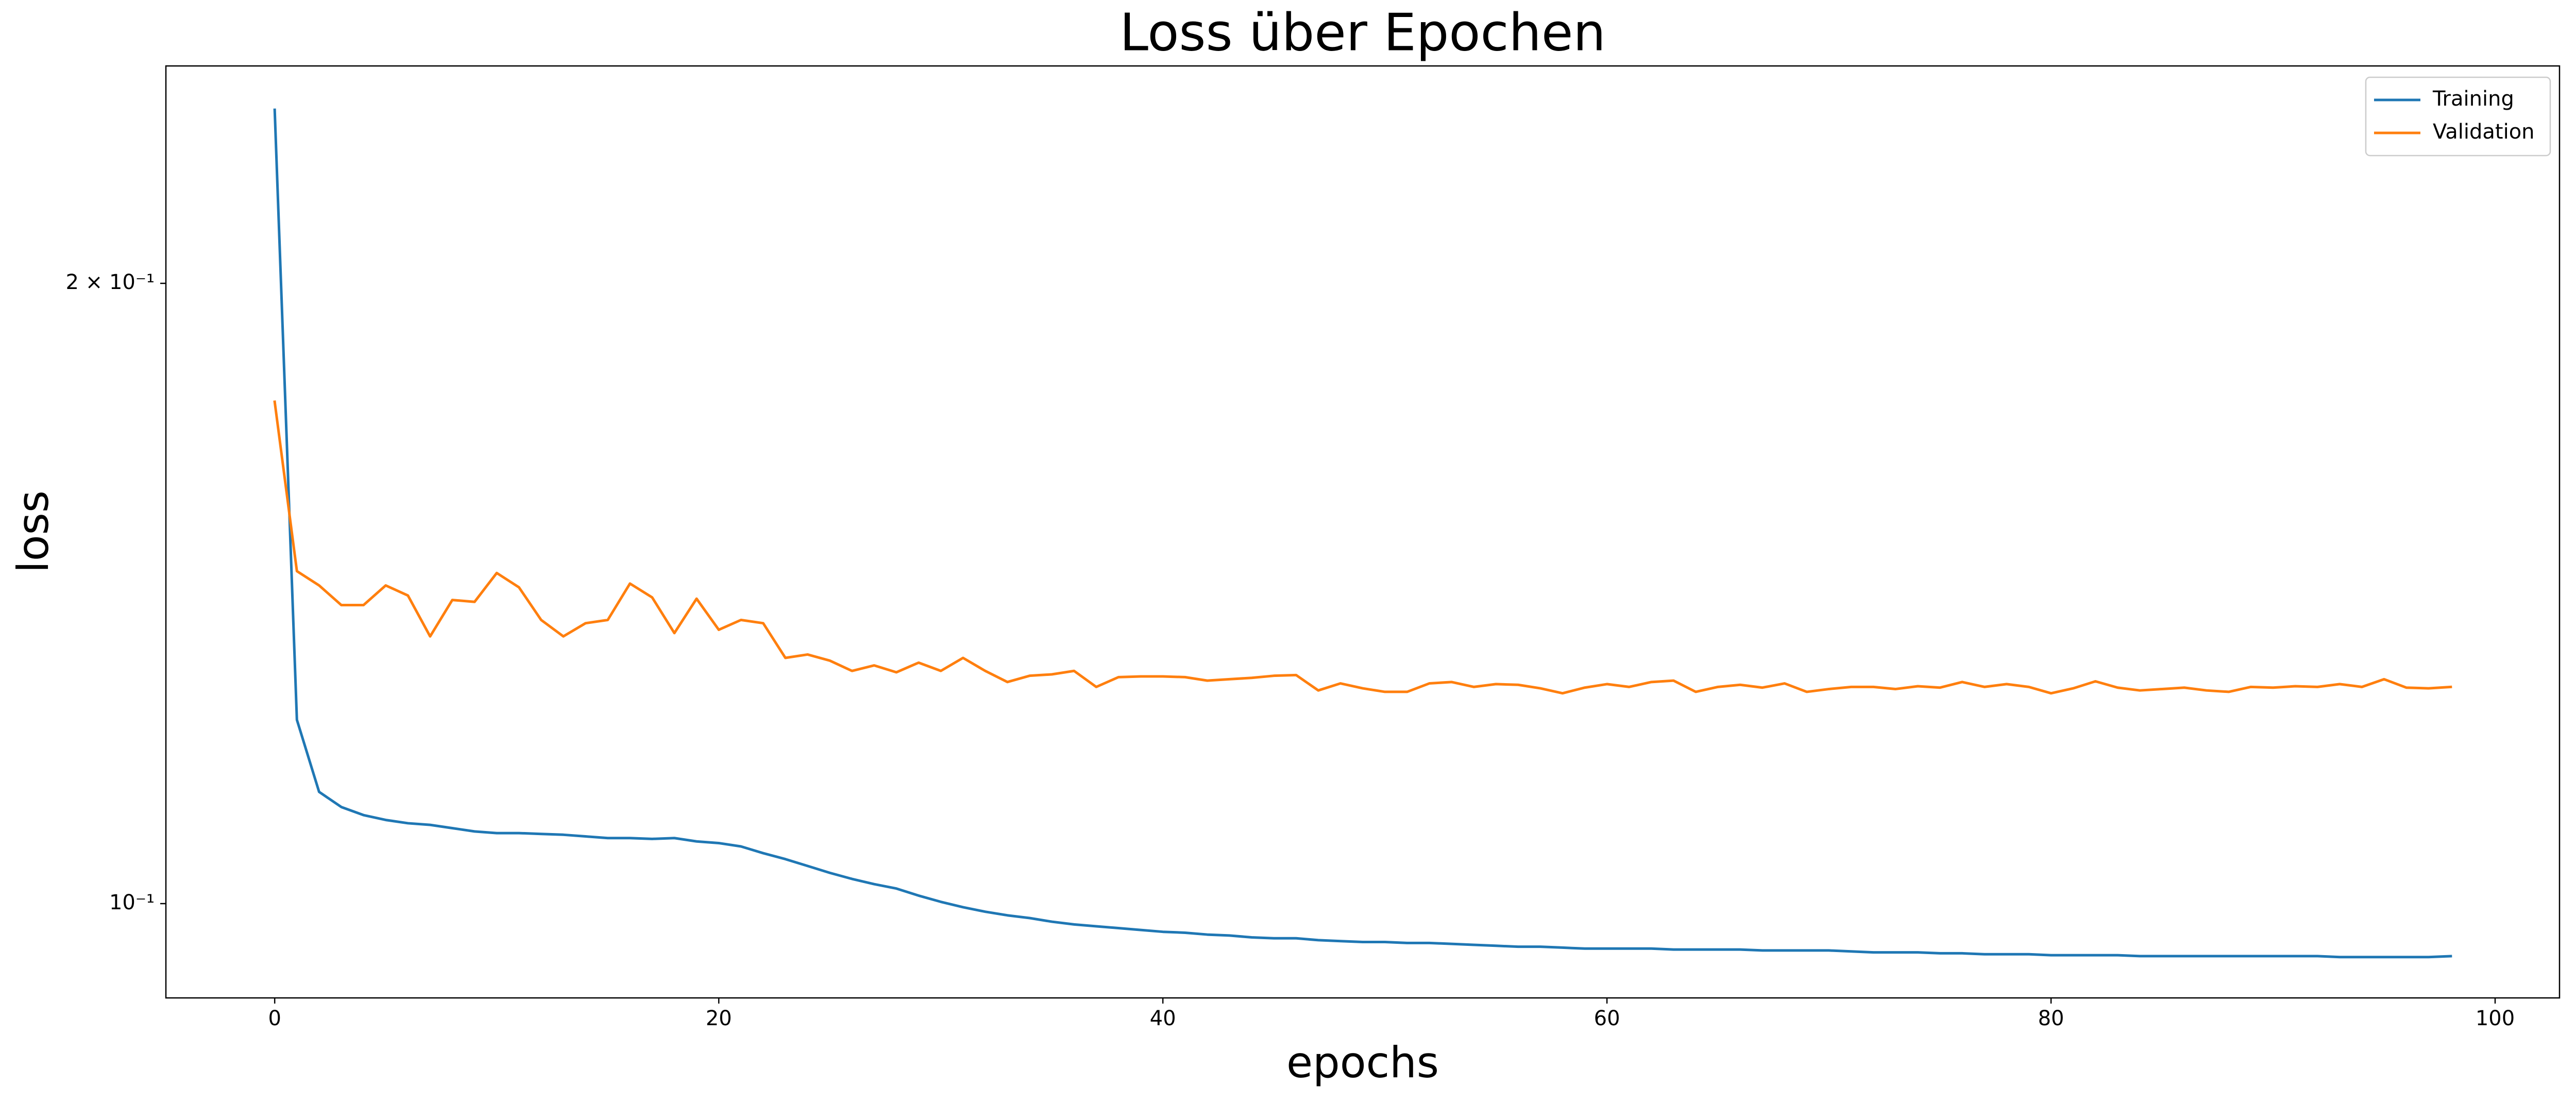 Image resolution: width=2576 pixels, height=1103 pixels. What do you see at coordinates (274, 1018) in the screenshot?
I see `x-tick-label: 0` at bounding box center [274, 1018].